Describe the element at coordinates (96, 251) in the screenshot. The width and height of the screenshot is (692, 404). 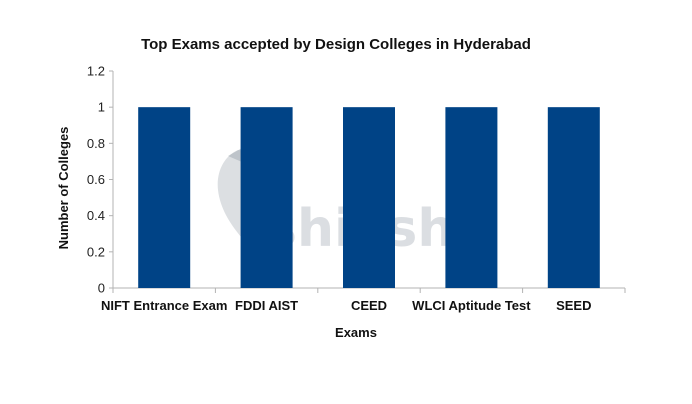
I see `y-tick-label: 0.2` at that location.